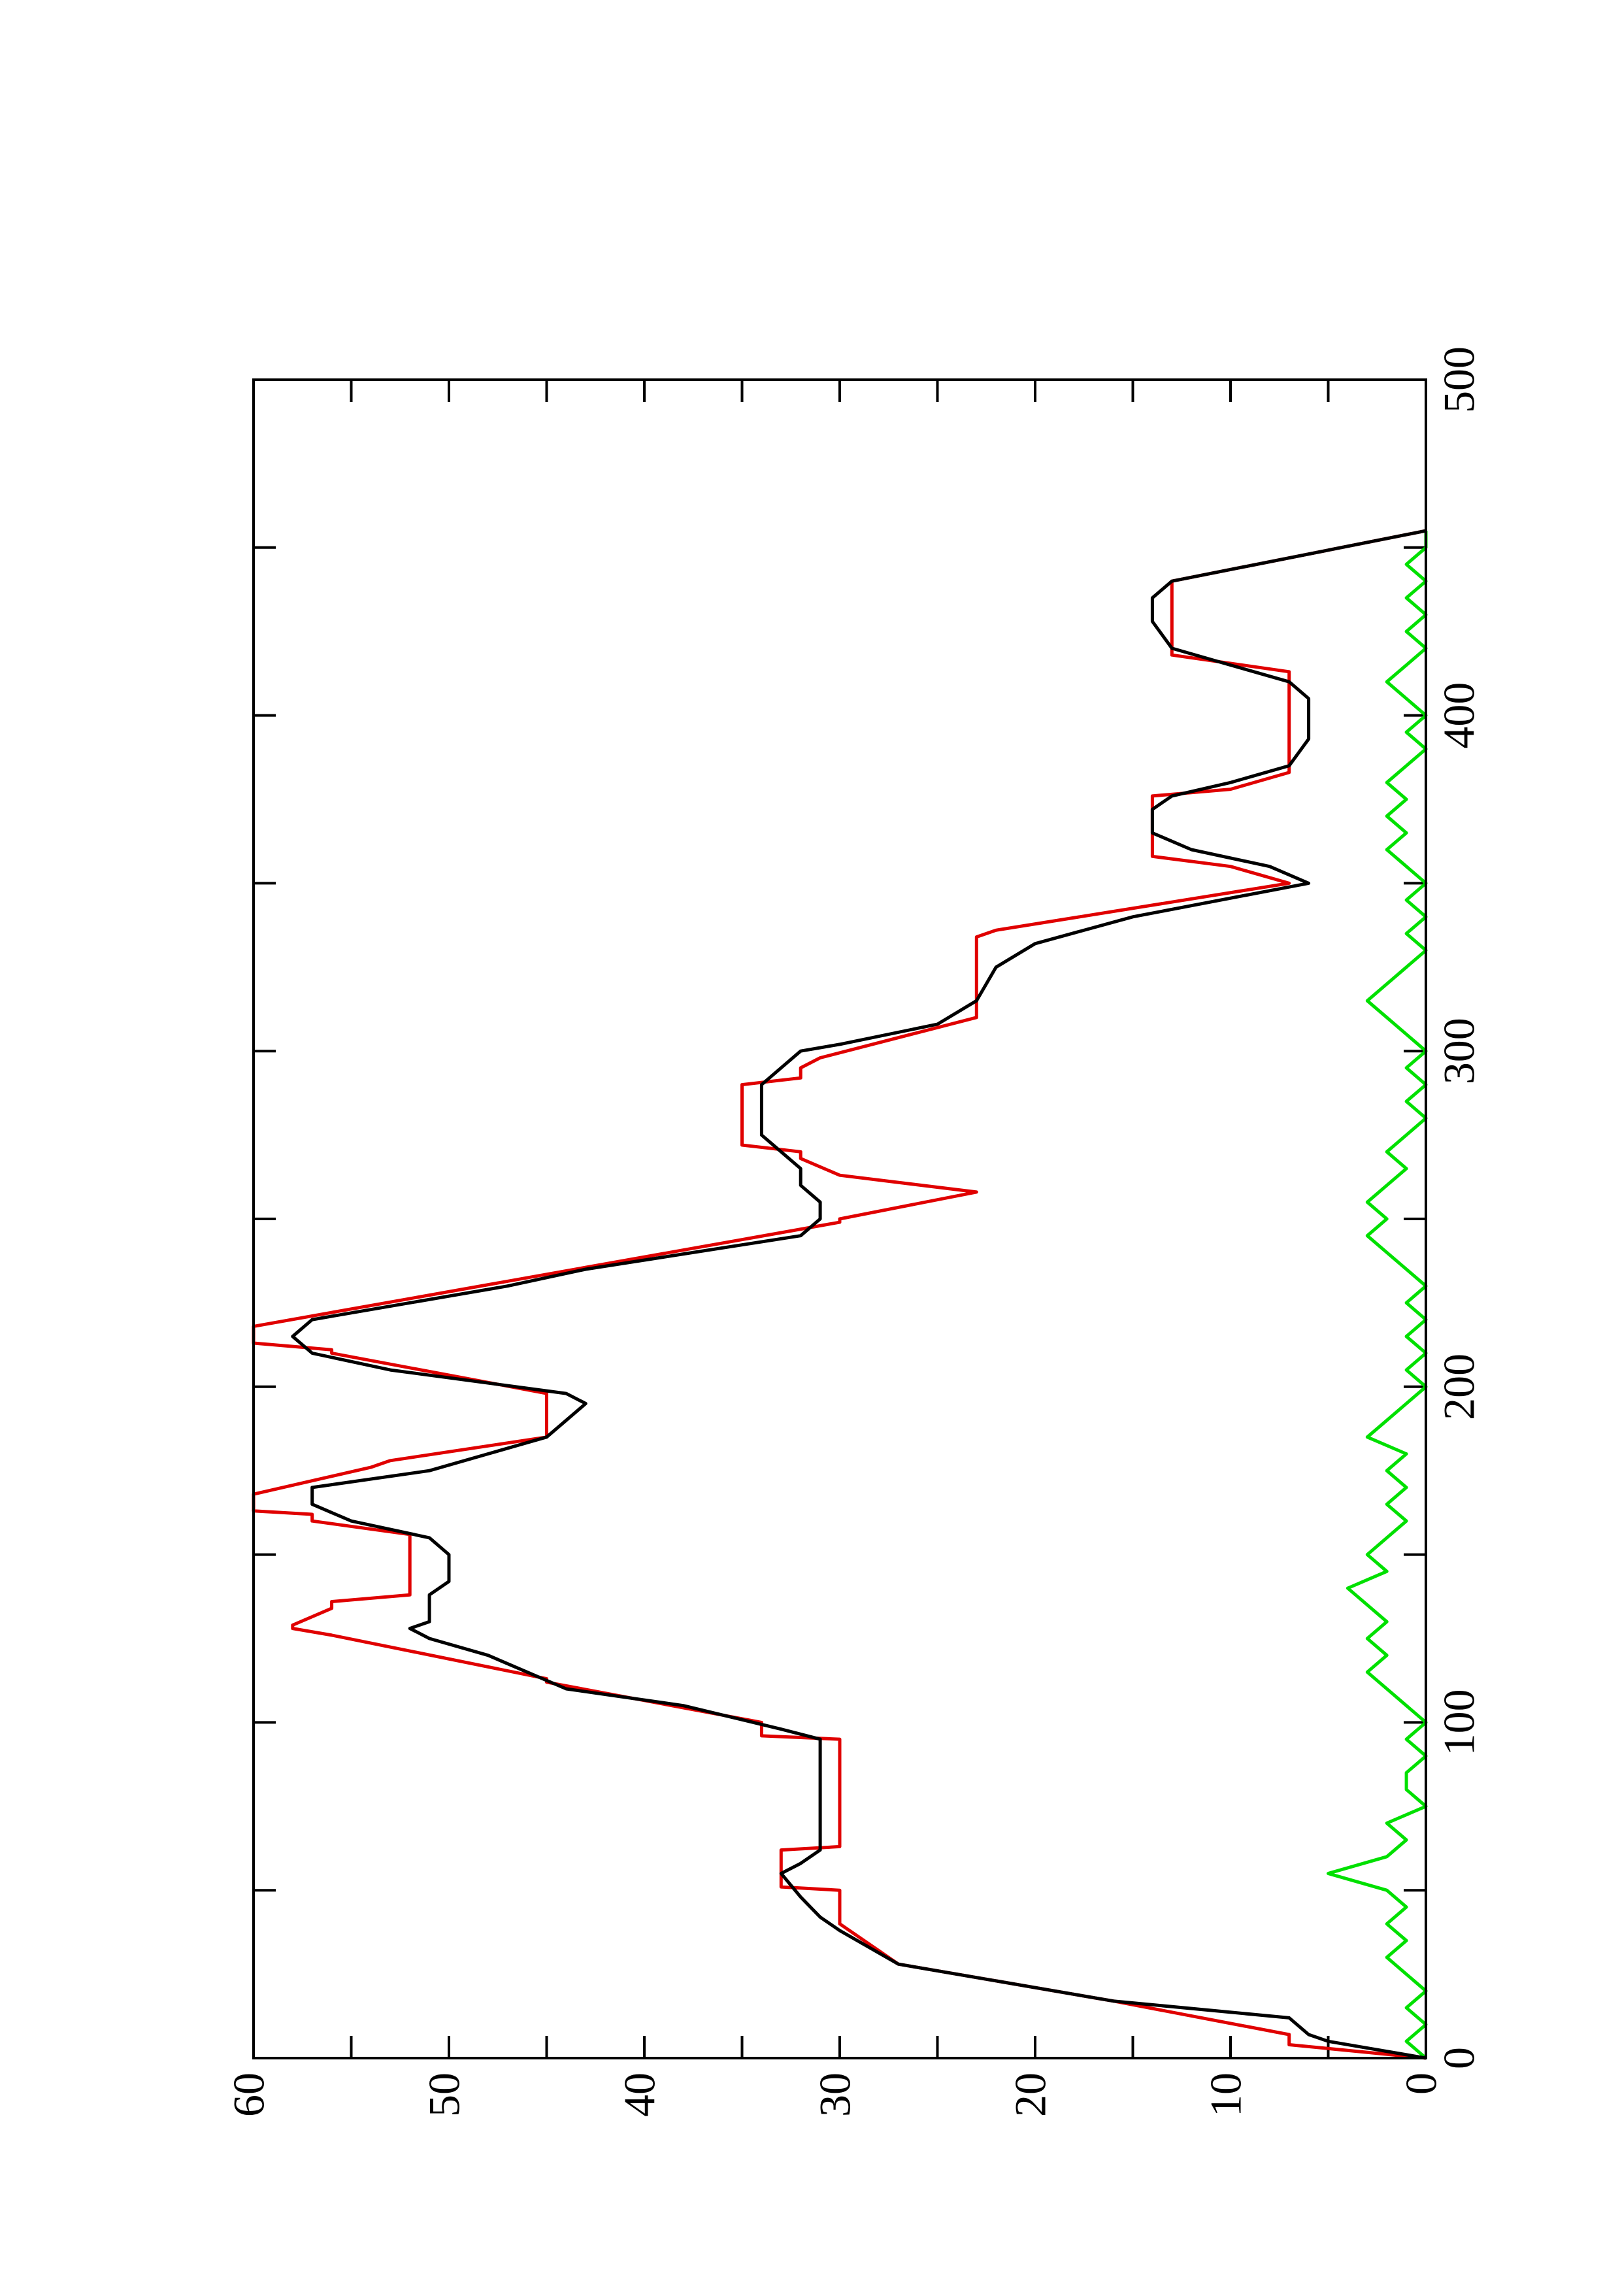 This screenshot has height=2296, width=1620. Describe the element at coordinates (1226, 2094) in the screenshot. I see `y-tick-label: 10` at that location.